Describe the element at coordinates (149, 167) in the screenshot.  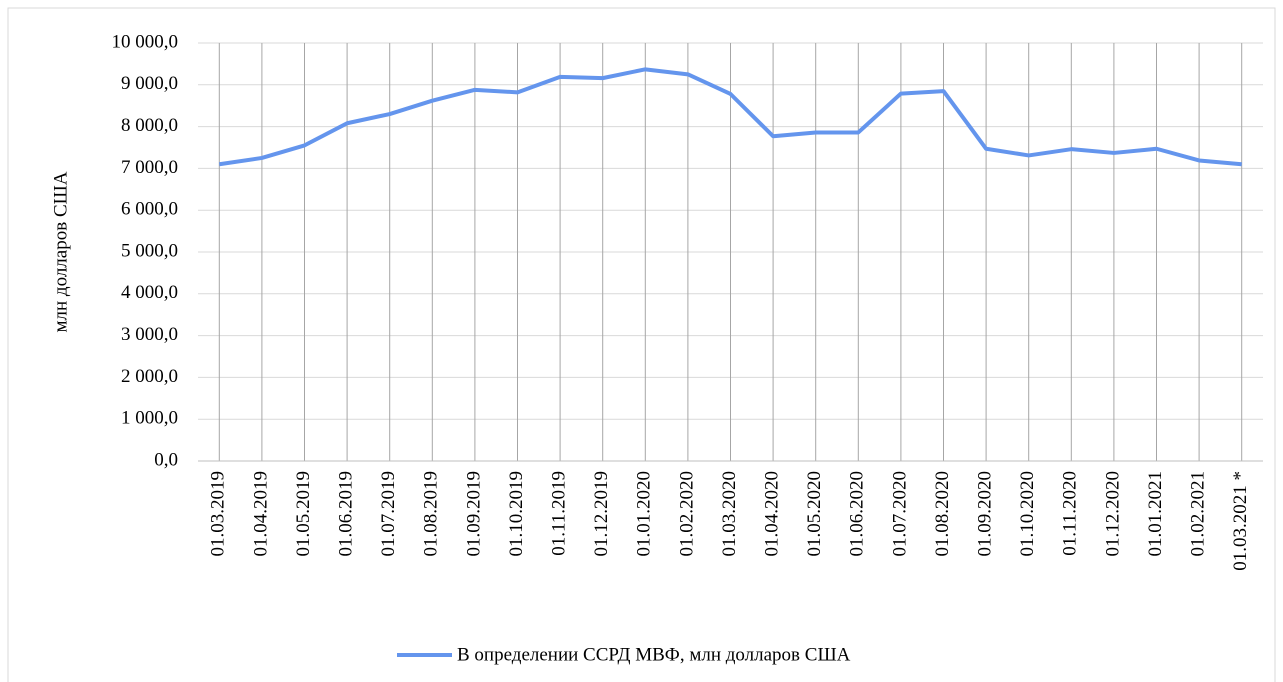
I see `y-tick-label: 7 000,0` at that location.